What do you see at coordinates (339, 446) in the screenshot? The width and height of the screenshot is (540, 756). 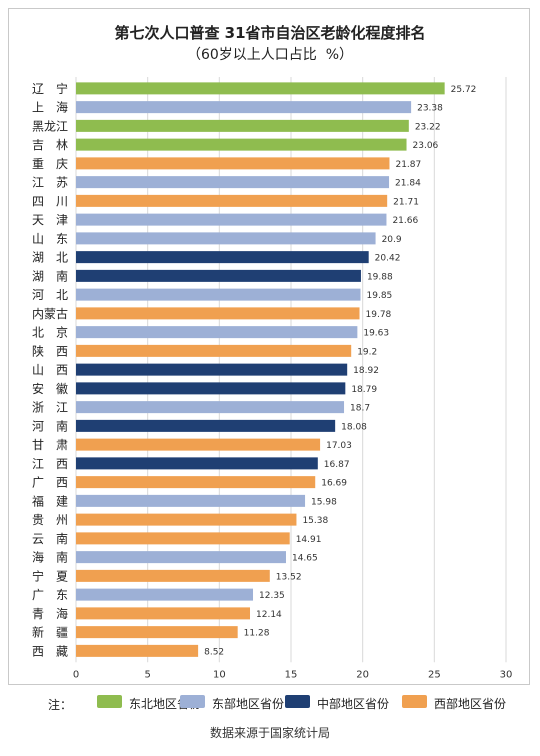 I see `value-label: 17.03` at bounding box center [339, 446].